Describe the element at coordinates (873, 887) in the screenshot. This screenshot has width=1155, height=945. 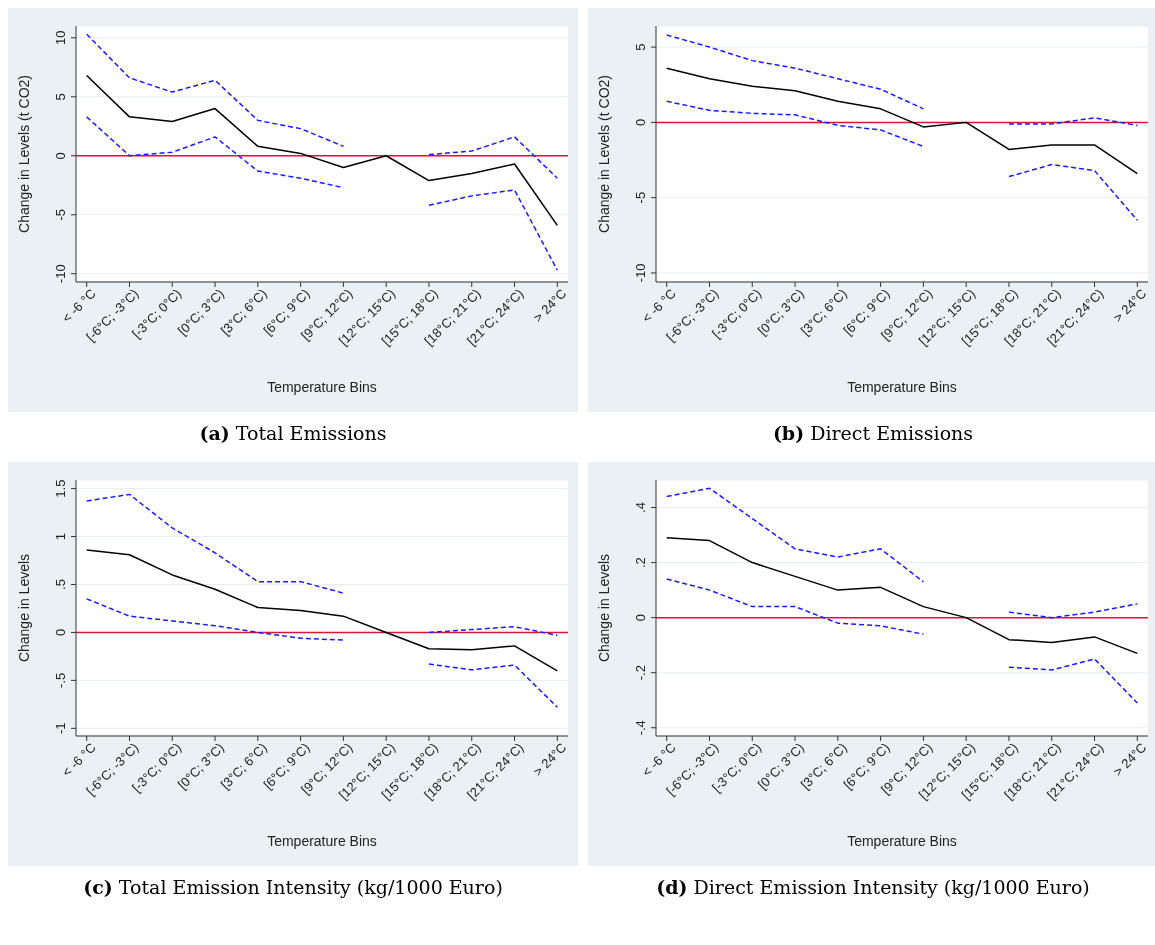
I see `text: (d) Direct Emission Intensity (kg/1000 Euro)` at that location.